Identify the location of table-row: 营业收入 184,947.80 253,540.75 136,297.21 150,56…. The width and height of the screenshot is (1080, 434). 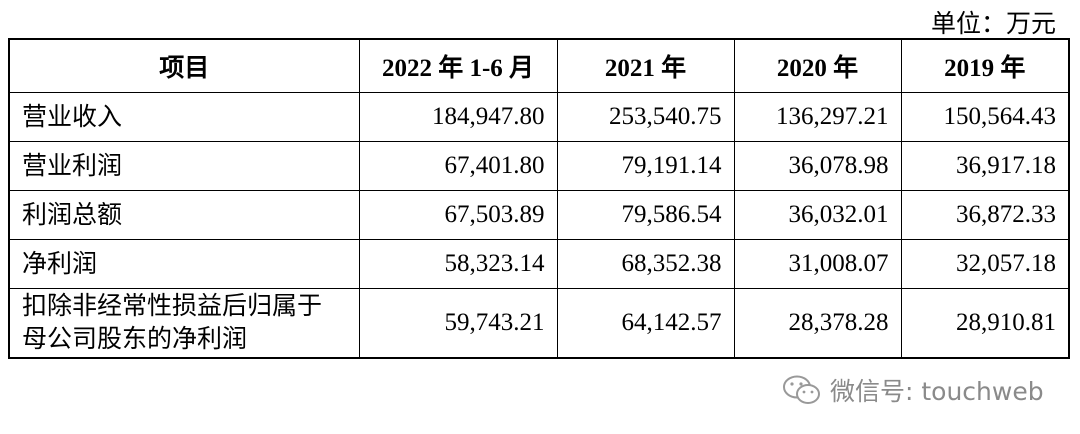
(539, 117).